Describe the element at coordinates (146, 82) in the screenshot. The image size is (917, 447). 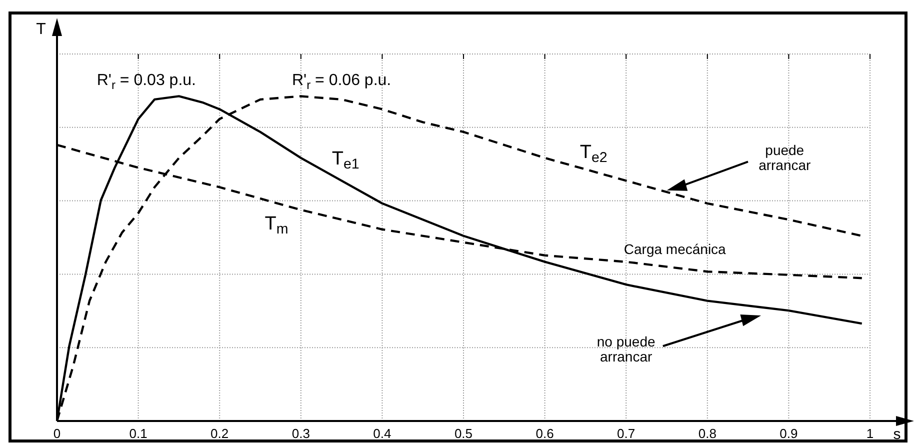
I see `text: R'$_{r}$ = 0.03 p.u.` at that location.